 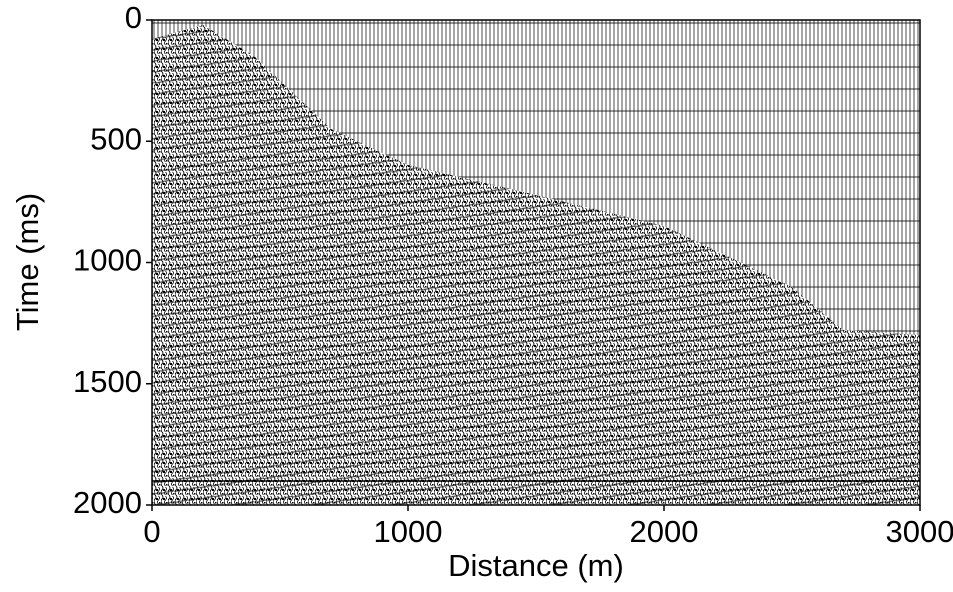 What do you see at coordinates (536, 565) in the screenshot?
I see `x-axis-label: Distance (m)` at bounding box center [536, 565].